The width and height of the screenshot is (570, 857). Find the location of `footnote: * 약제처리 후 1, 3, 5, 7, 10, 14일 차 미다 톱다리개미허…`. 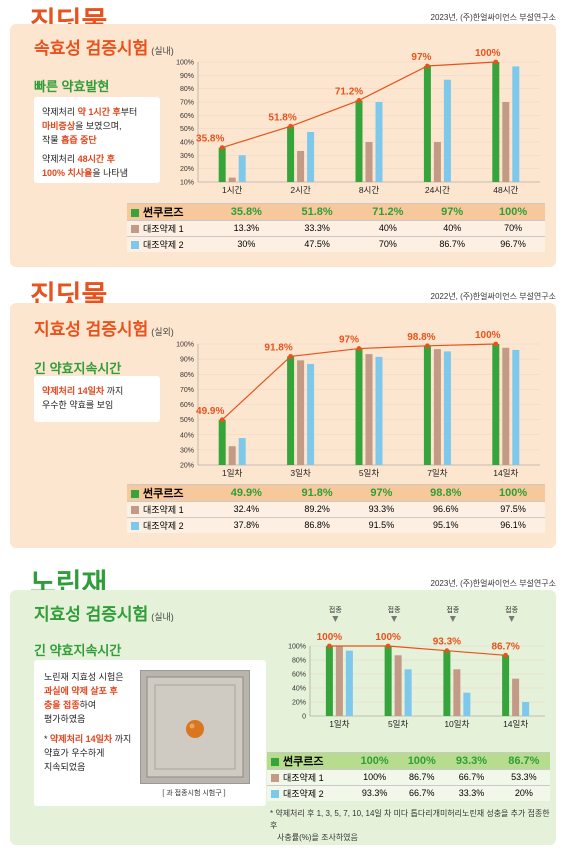

footnote: * 약제처리 후 1, 3, 5, 7, 10, 14일 차 미다 톱다리개미허… is located at coordinates (410, 825).